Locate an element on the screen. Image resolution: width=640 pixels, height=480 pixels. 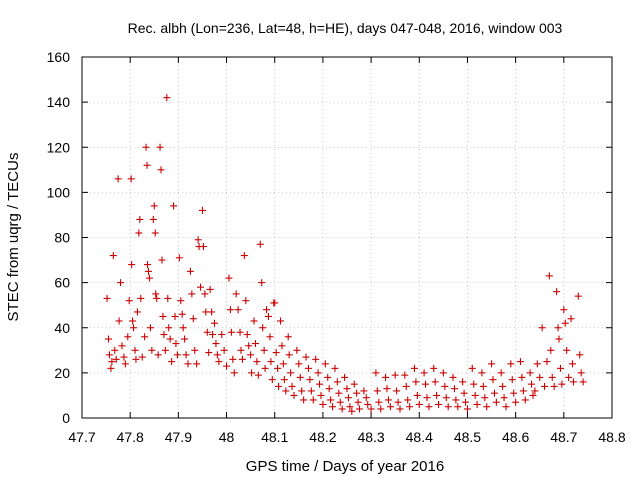
x-tick-label: 47.7 is located at coordinates (81, 437).